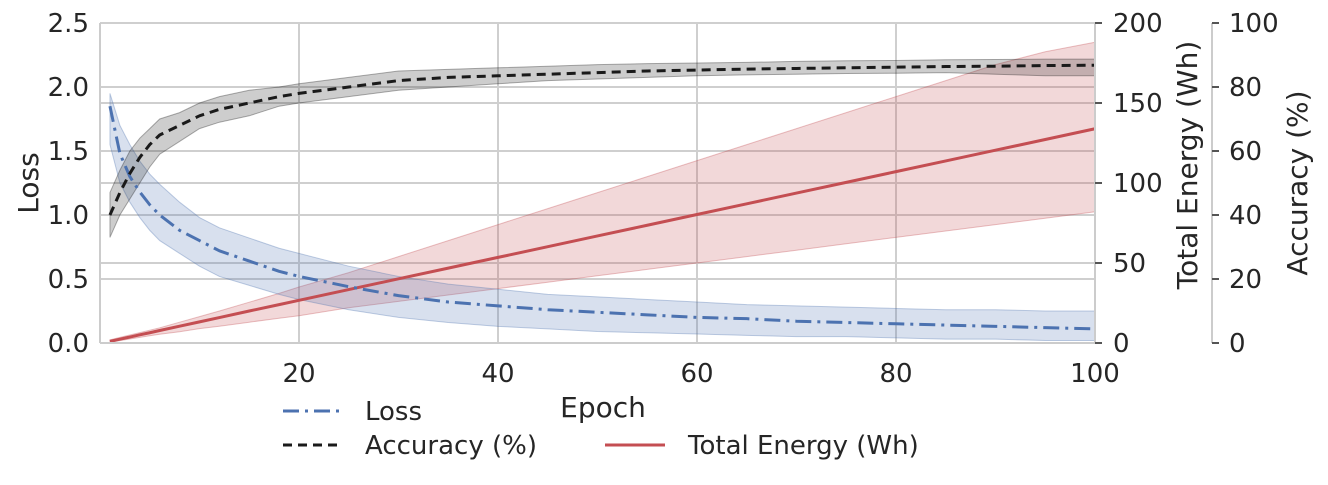 This screenshot has height=485, width=1328. Describe the element at coordinates (1138, 24) in the screenshot. I see `energy-tick-label: 200` at that location.